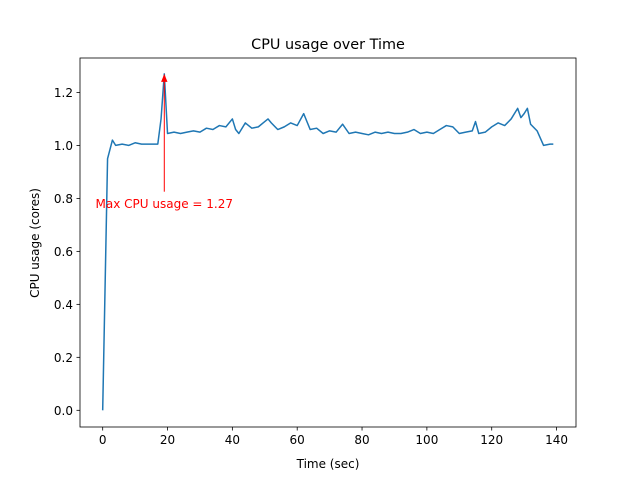 The height and width of the screenshot is (480, 640). What do you see at coordinates (232, 440) in the screenshot?
I see `x-tick-label: 40` at bounding box center [232, 440].